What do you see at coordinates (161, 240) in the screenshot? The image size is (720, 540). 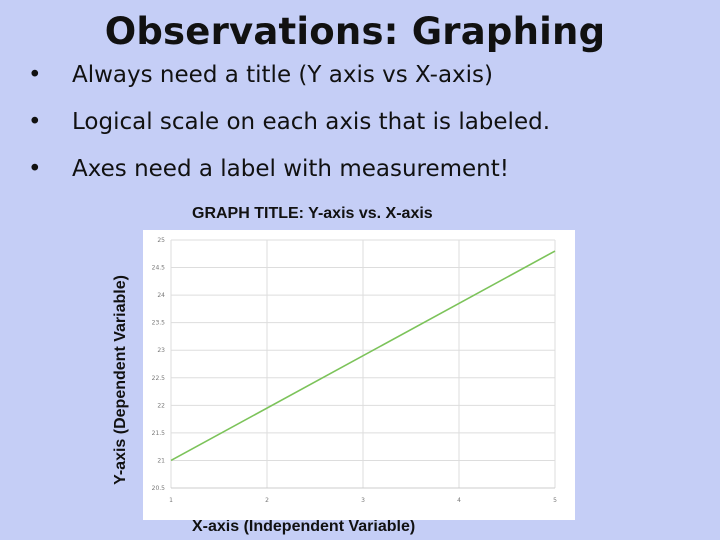 I see `y-tick-label: 25` at bounding box center [161, 240].